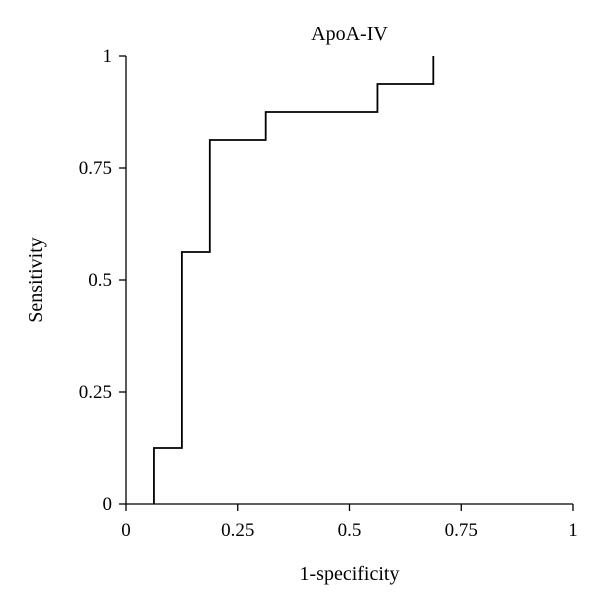 The image size is (600, 602). I want to click on x-tick-label: 0.75, so click(461, 530).